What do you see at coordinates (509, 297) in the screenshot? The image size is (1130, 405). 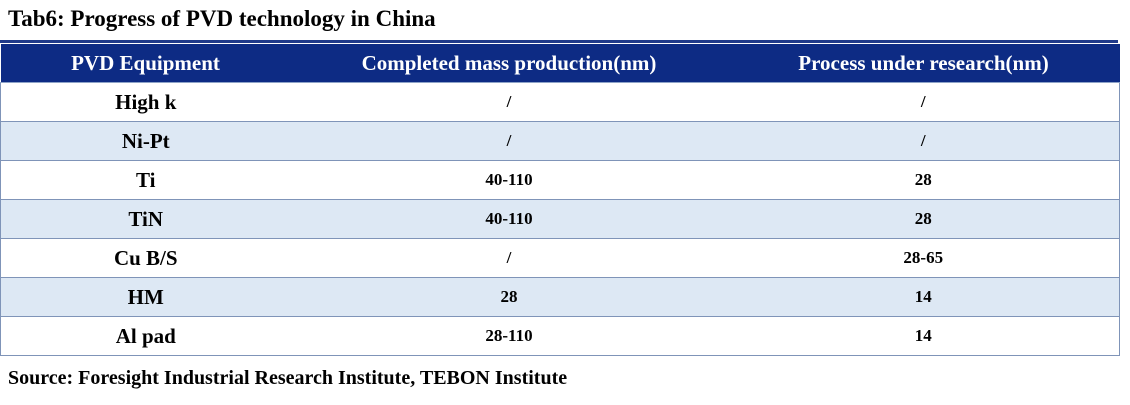 I see `mass-production-cell: 28` at bounding box center [509, 297].